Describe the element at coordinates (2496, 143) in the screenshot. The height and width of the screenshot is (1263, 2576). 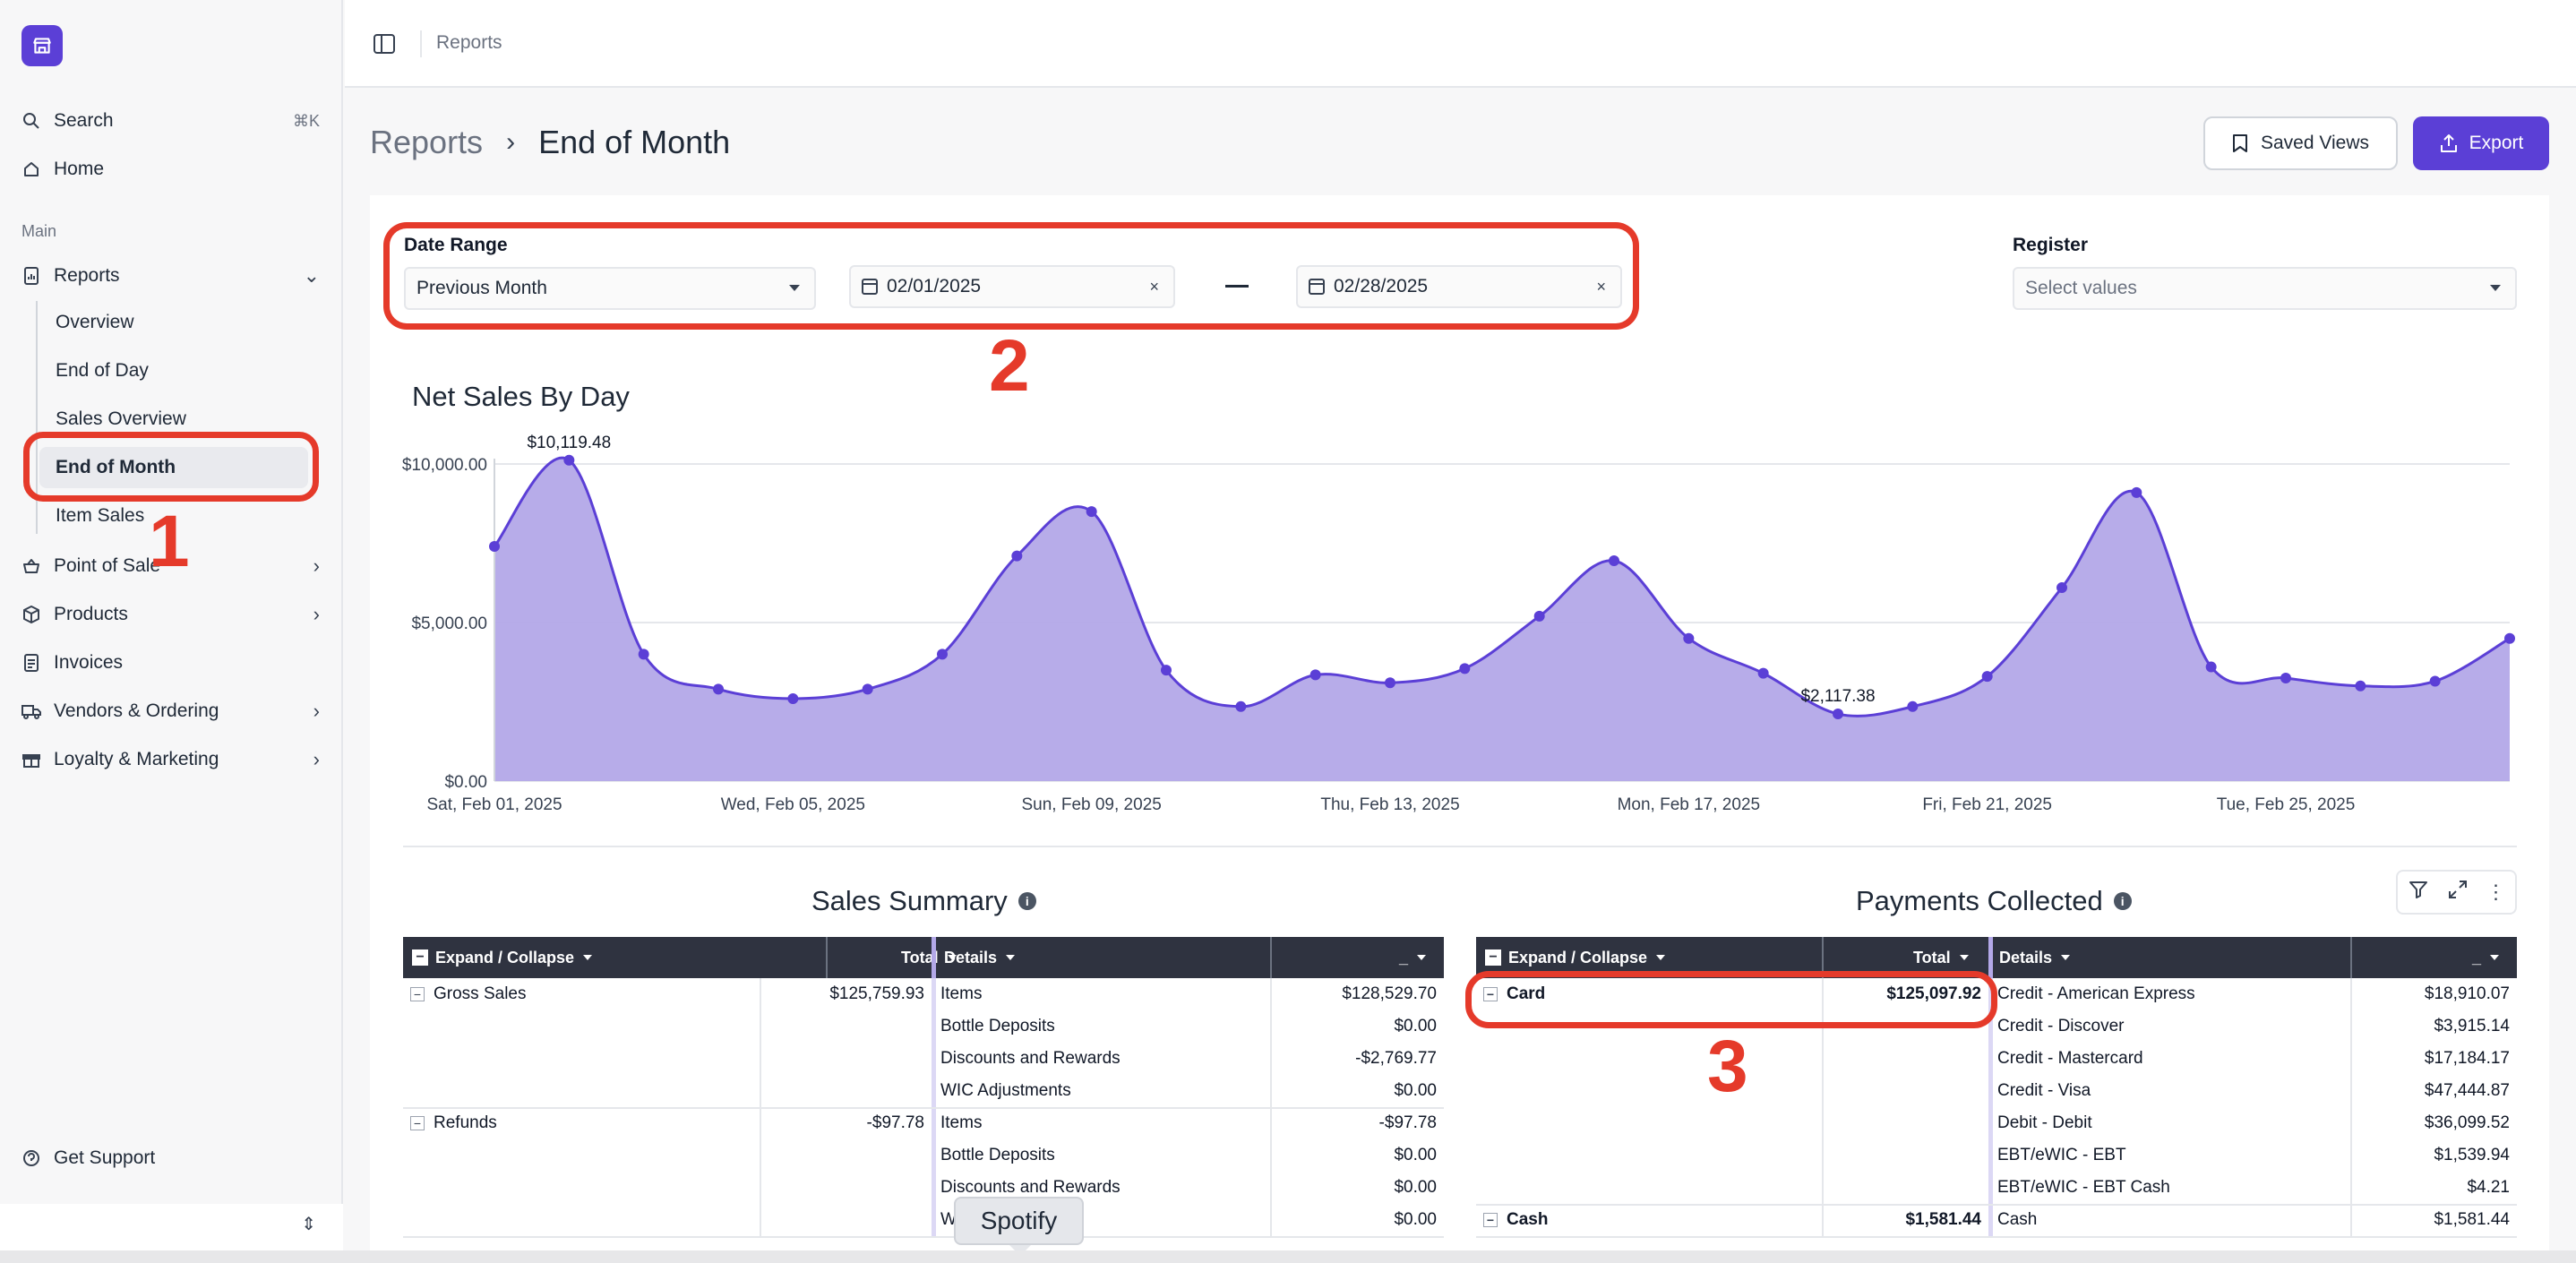
I see `export-label: Export` at that location.